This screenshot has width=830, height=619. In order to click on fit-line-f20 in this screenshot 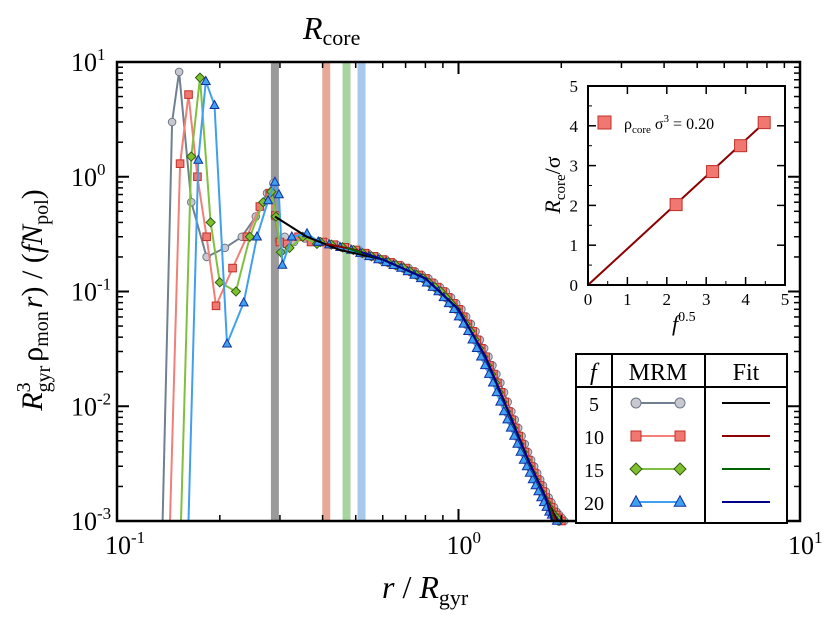, I will do `click(457, 386)`.